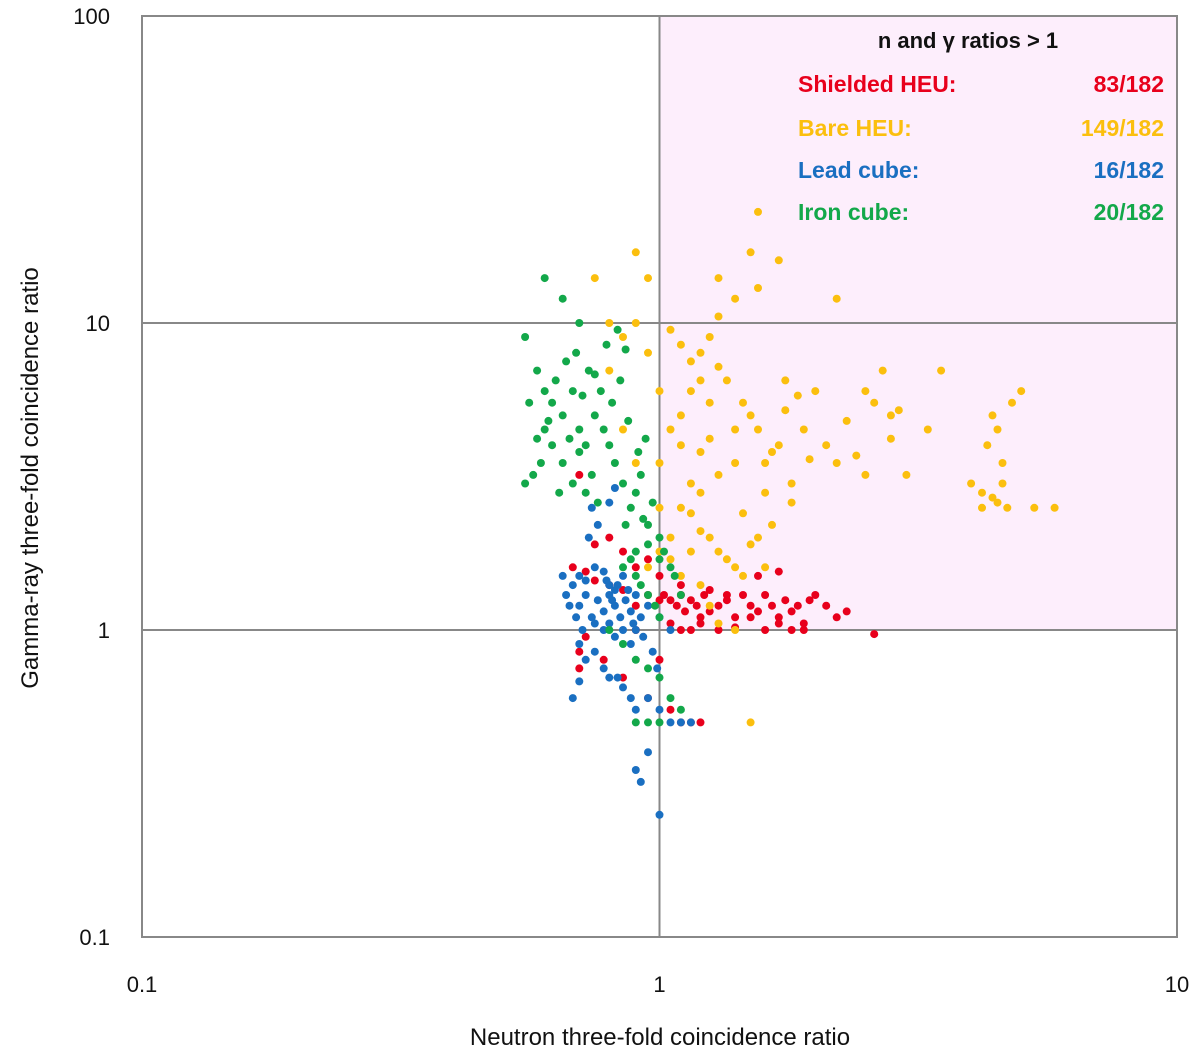  I want to click on y-tick-label: 0.1, so click(94, 937).